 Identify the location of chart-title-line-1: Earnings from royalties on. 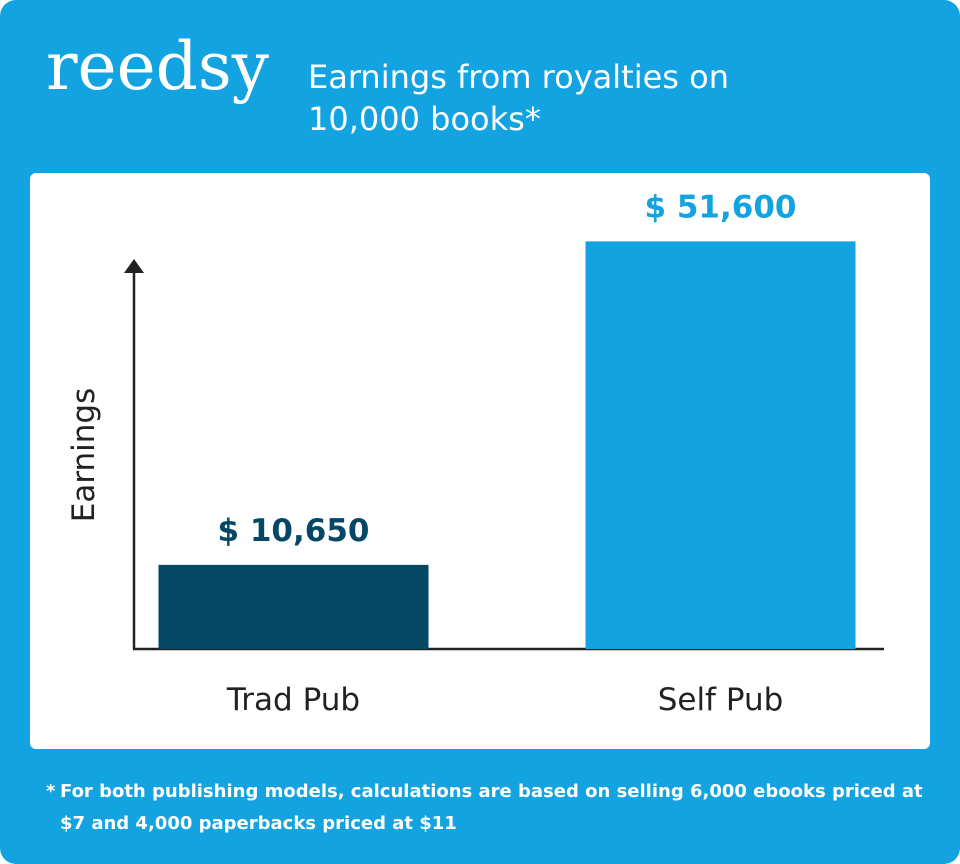
(518, 77).